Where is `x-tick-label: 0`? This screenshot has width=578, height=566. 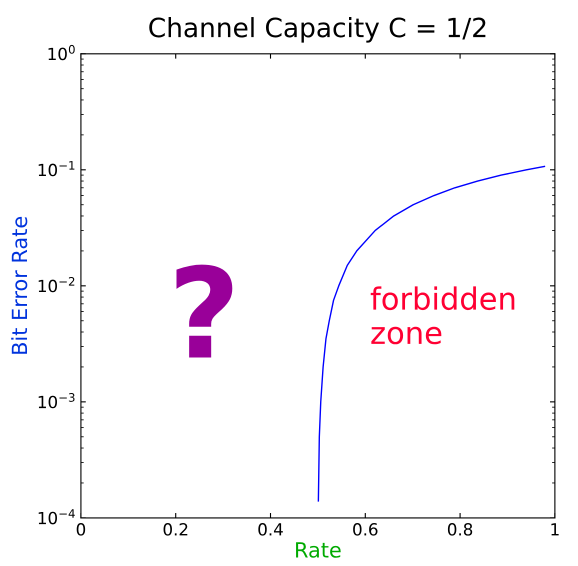
x-tick-label: 0 is located at coordinates (81, 529).